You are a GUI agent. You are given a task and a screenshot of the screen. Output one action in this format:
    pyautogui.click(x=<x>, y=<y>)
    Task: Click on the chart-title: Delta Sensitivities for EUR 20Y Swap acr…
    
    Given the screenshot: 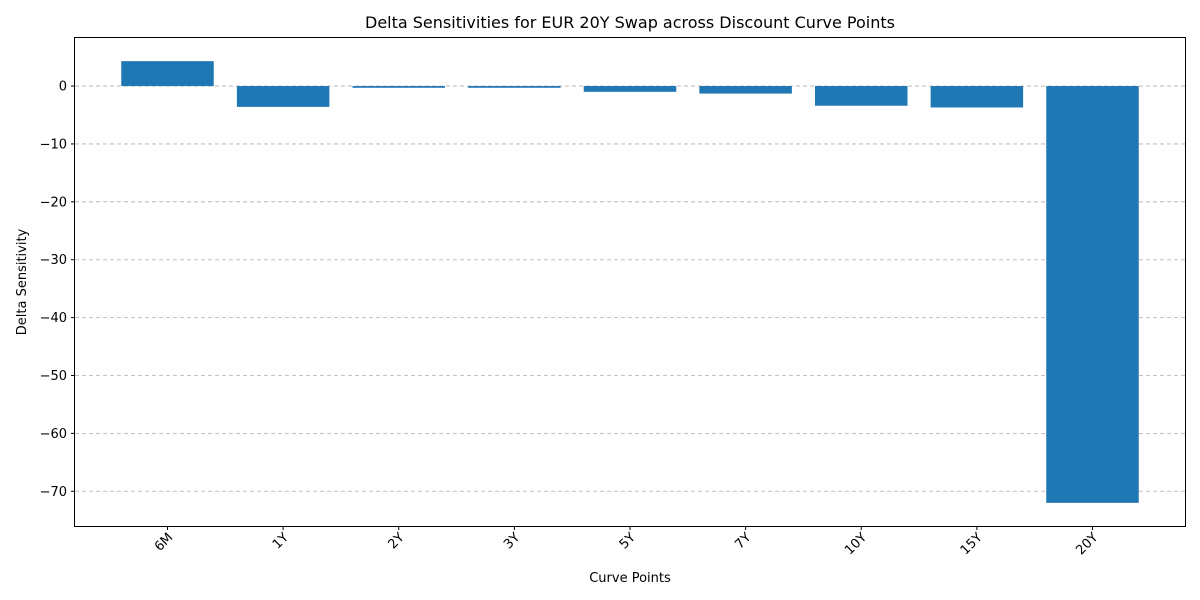 What is the action you would take?
    pyautogui.click(x=630, y=22)
    